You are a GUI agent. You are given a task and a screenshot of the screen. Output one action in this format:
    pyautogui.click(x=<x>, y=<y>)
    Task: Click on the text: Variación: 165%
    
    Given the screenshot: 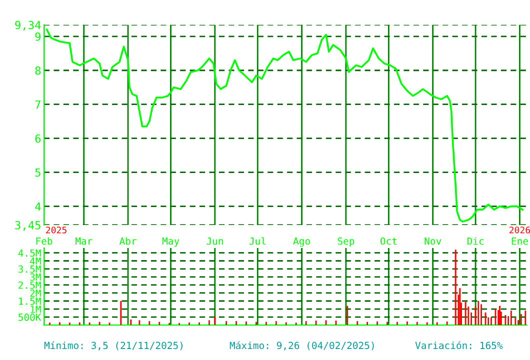 What is the action you would take?
    pyautogui.click(x=459, y=345)
    